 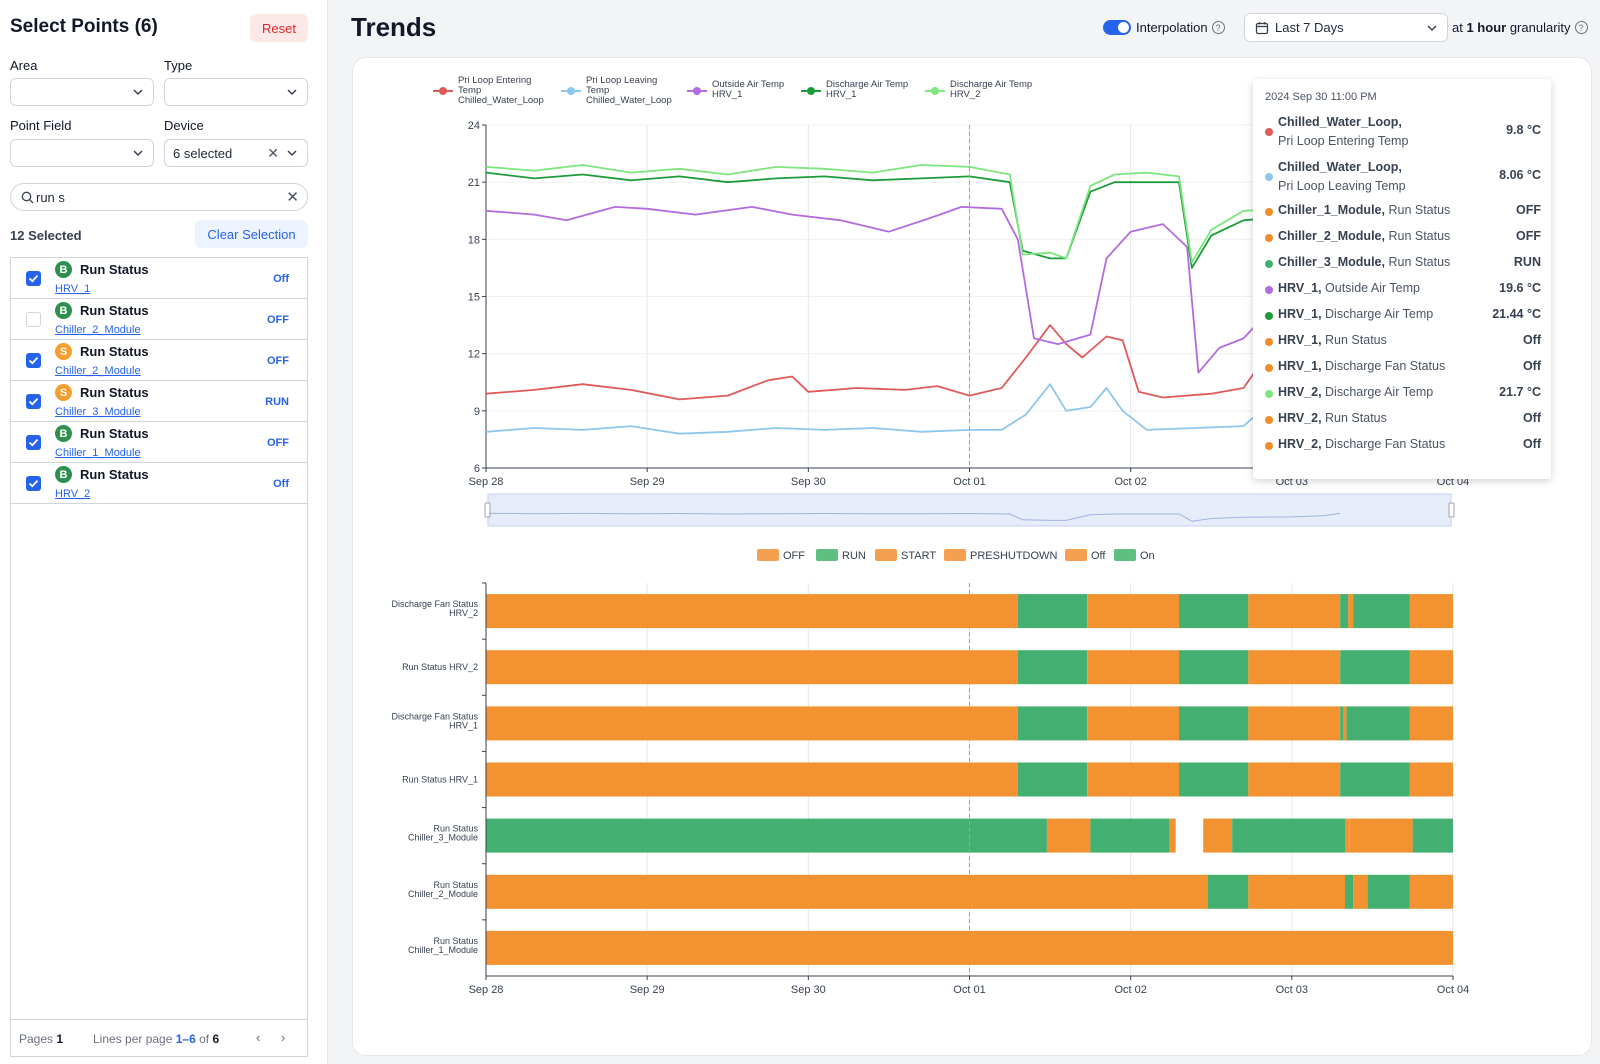 I want to click on point-row: B Run Status HRV_1 Off, so click(x=159, y=278).